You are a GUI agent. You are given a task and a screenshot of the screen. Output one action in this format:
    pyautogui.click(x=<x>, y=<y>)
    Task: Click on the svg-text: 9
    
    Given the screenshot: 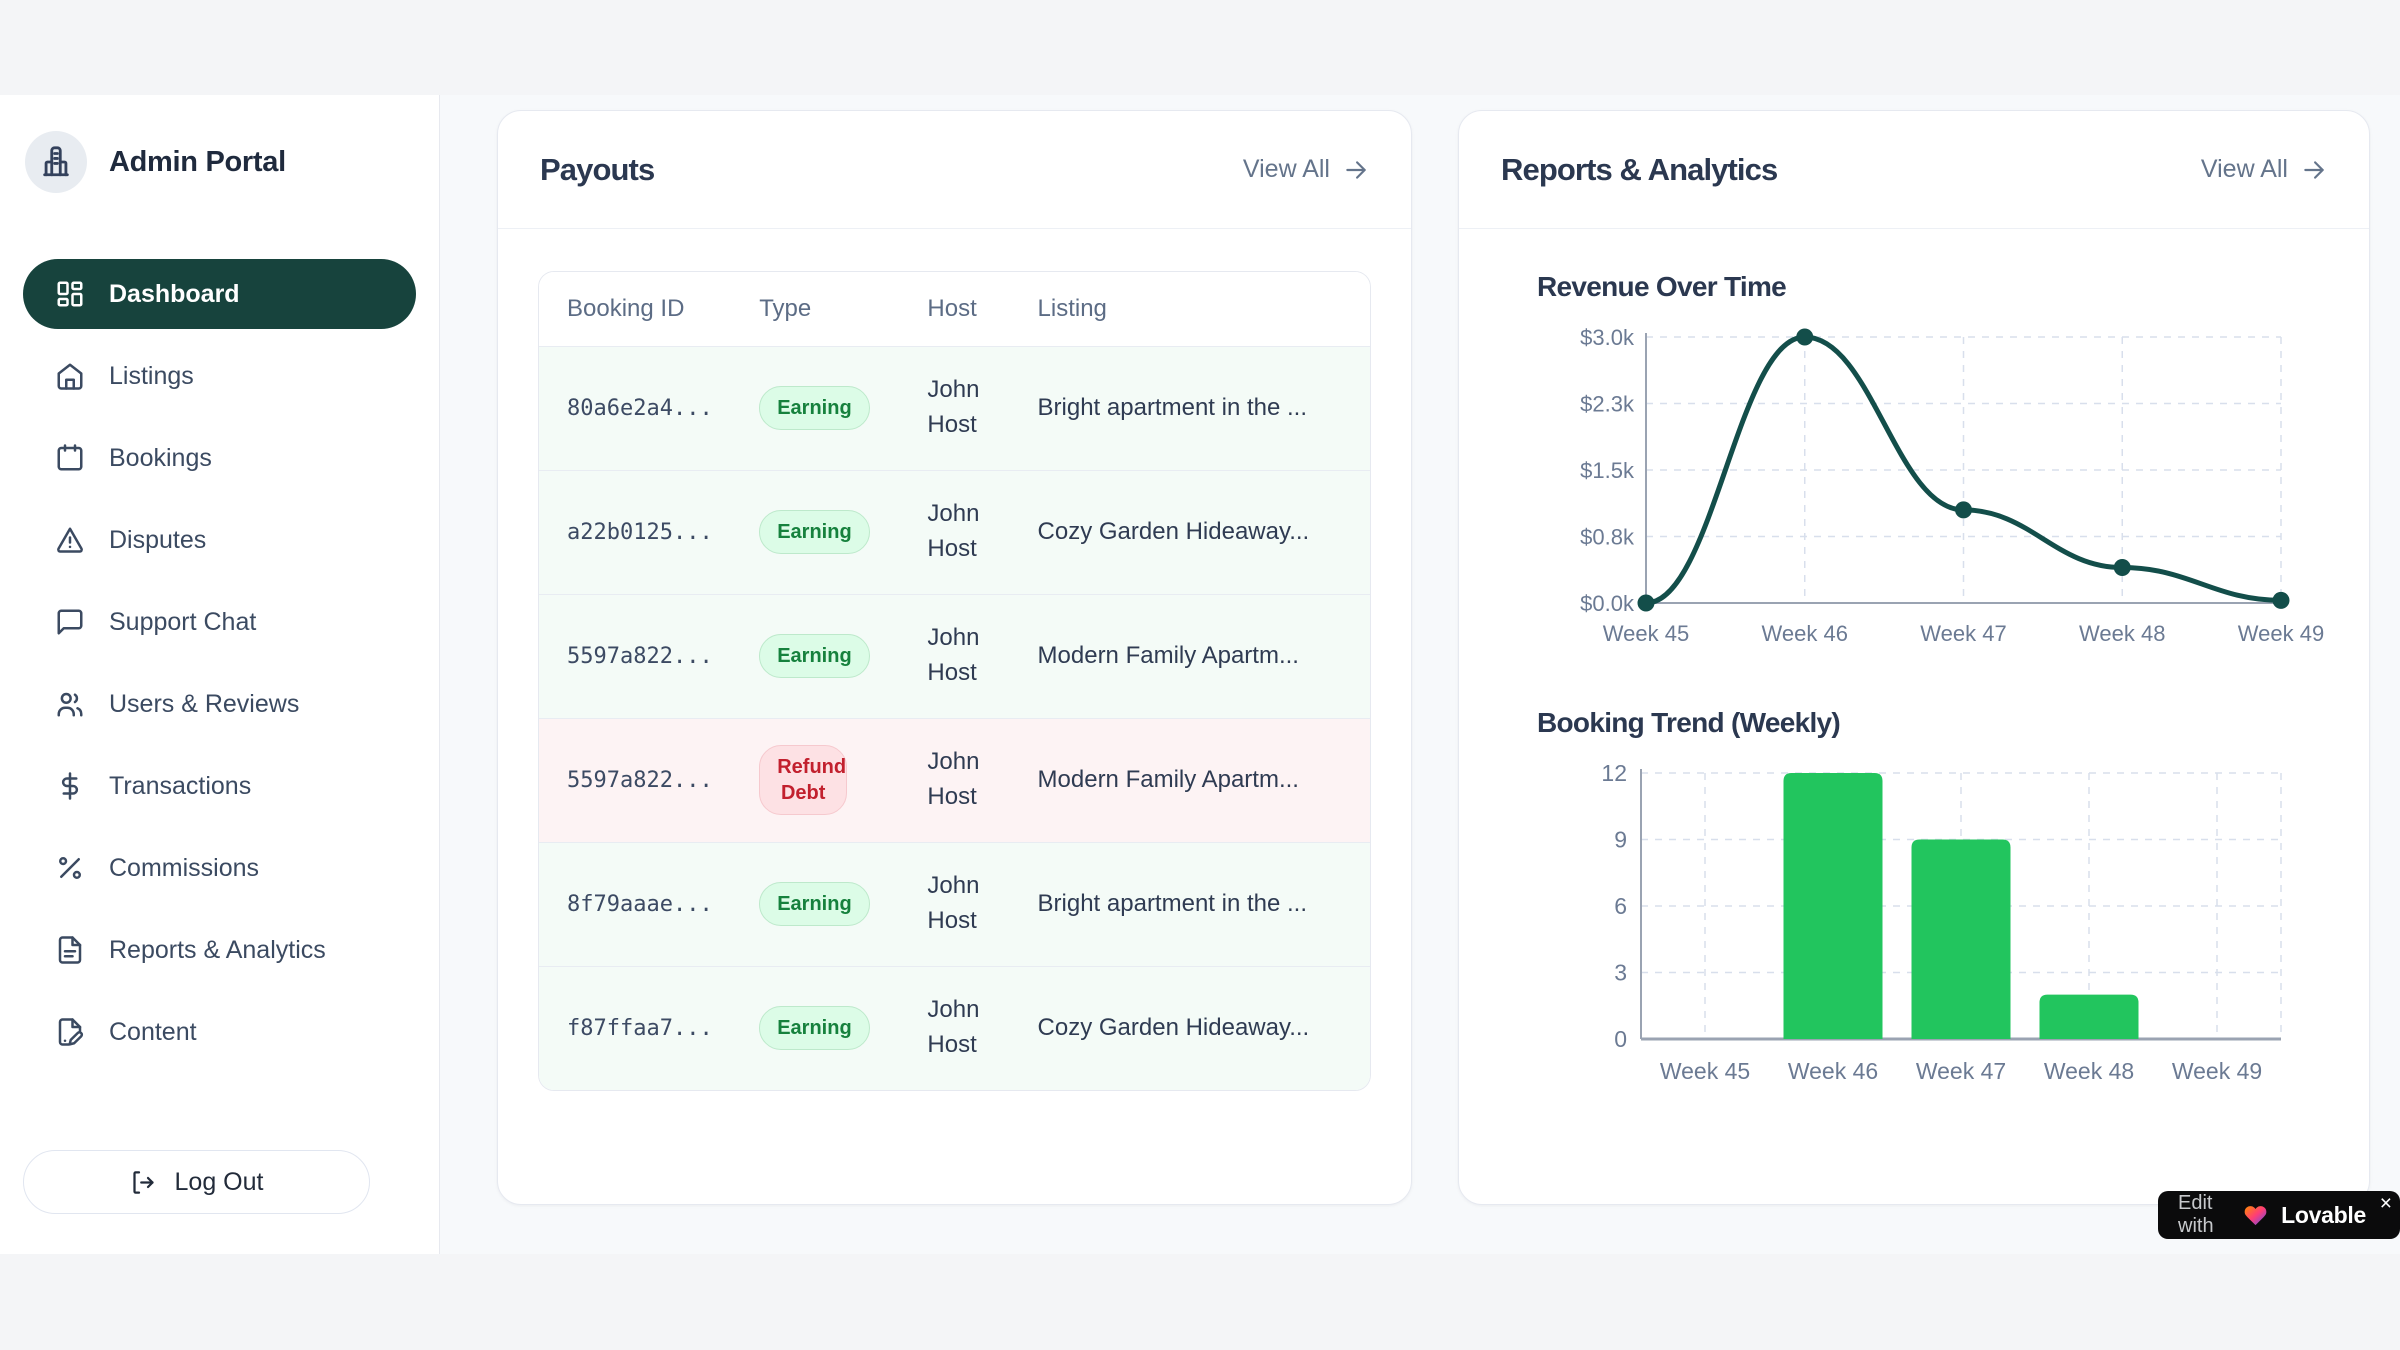 What is the action you would take?
    pyautogui.click(x=1620, y=840)
    